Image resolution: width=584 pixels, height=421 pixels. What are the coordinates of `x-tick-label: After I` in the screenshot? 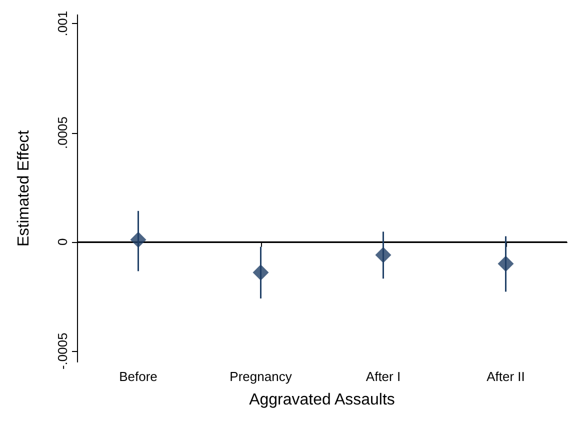 It's located at (383, 376).